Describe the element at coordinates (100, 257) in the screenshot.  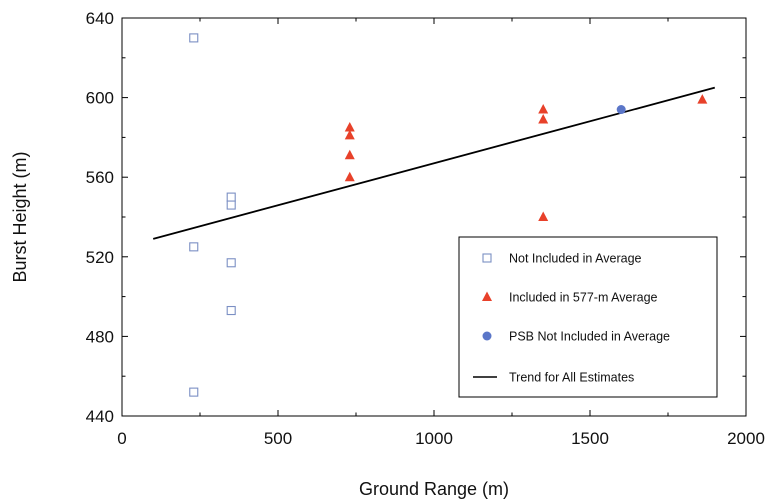
I see `y-tick-label: 520` at that location.